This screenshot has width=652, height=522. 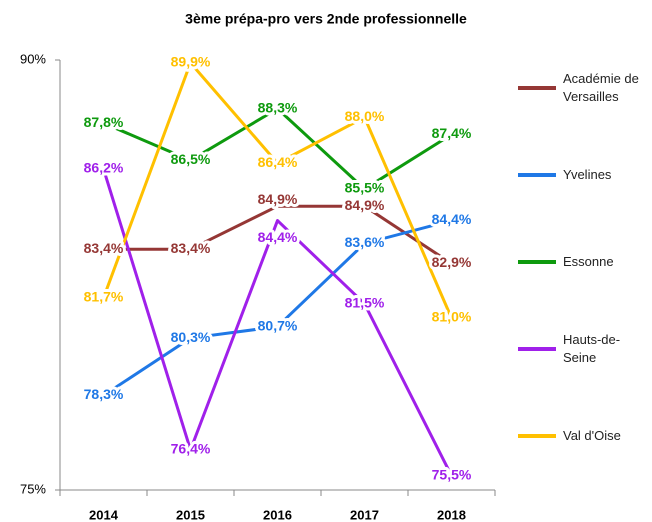 I want to click on legend-item: Val d'Oise, so click(x=585, y=436).